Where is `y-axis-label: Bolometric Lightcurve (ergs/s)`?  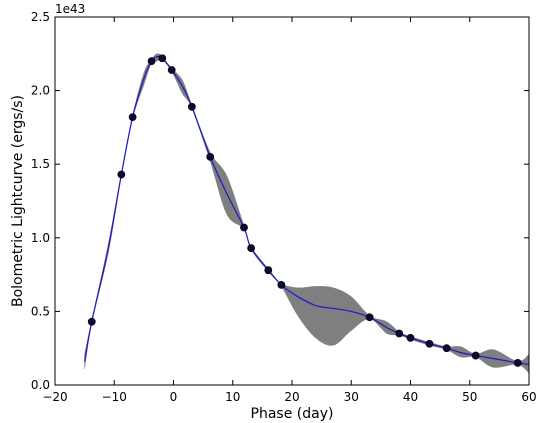
y-axis-label: Bolometric Lightcurve (ergs/s) is located at coordinates (18, 201).